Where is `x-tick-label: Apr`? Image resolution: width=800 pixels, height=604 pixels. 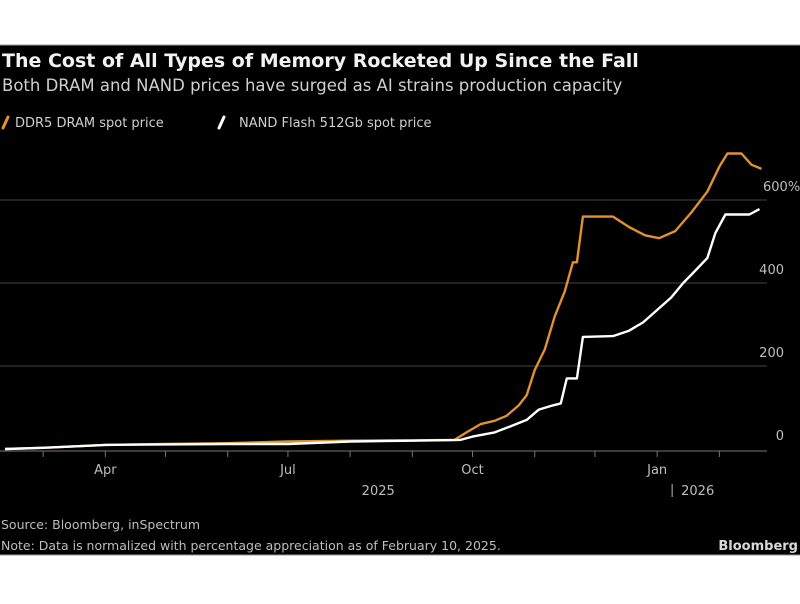 x-tick-label: Apr is located at coordinates (105, 470).